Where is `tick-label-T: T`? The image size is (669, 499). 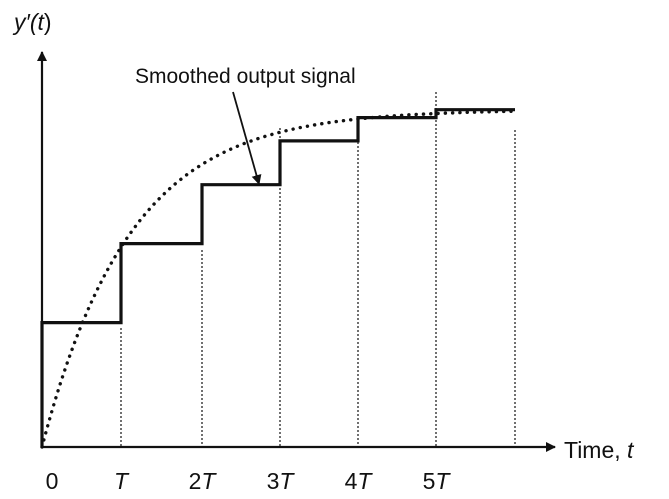
tick-label-T: T is located at coordinates (122, 481).